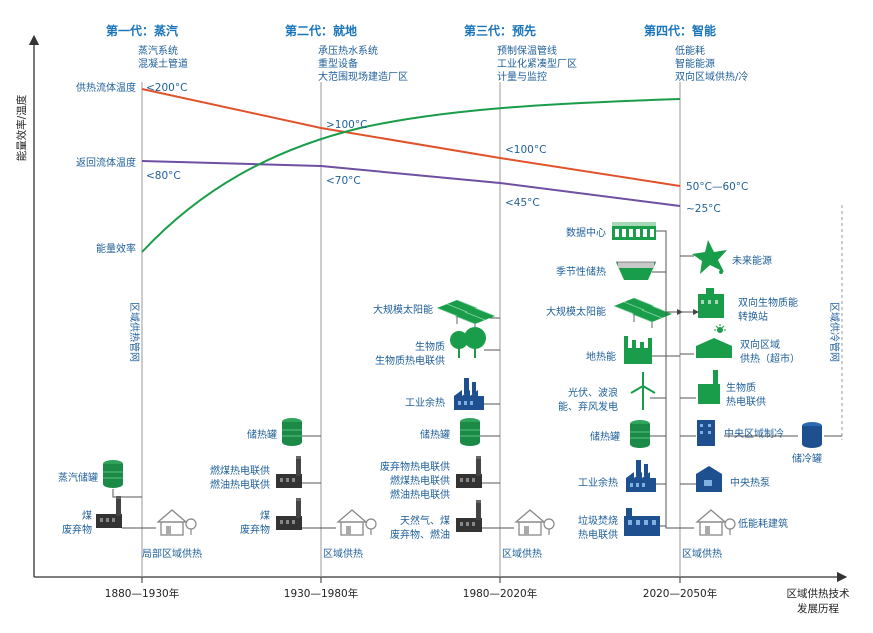 This screenshot has height=633, width=873. Describe the element at coordinates (343, 553) in the screenshot. I see `gen2-bottom-label: 区域供热` at that location.